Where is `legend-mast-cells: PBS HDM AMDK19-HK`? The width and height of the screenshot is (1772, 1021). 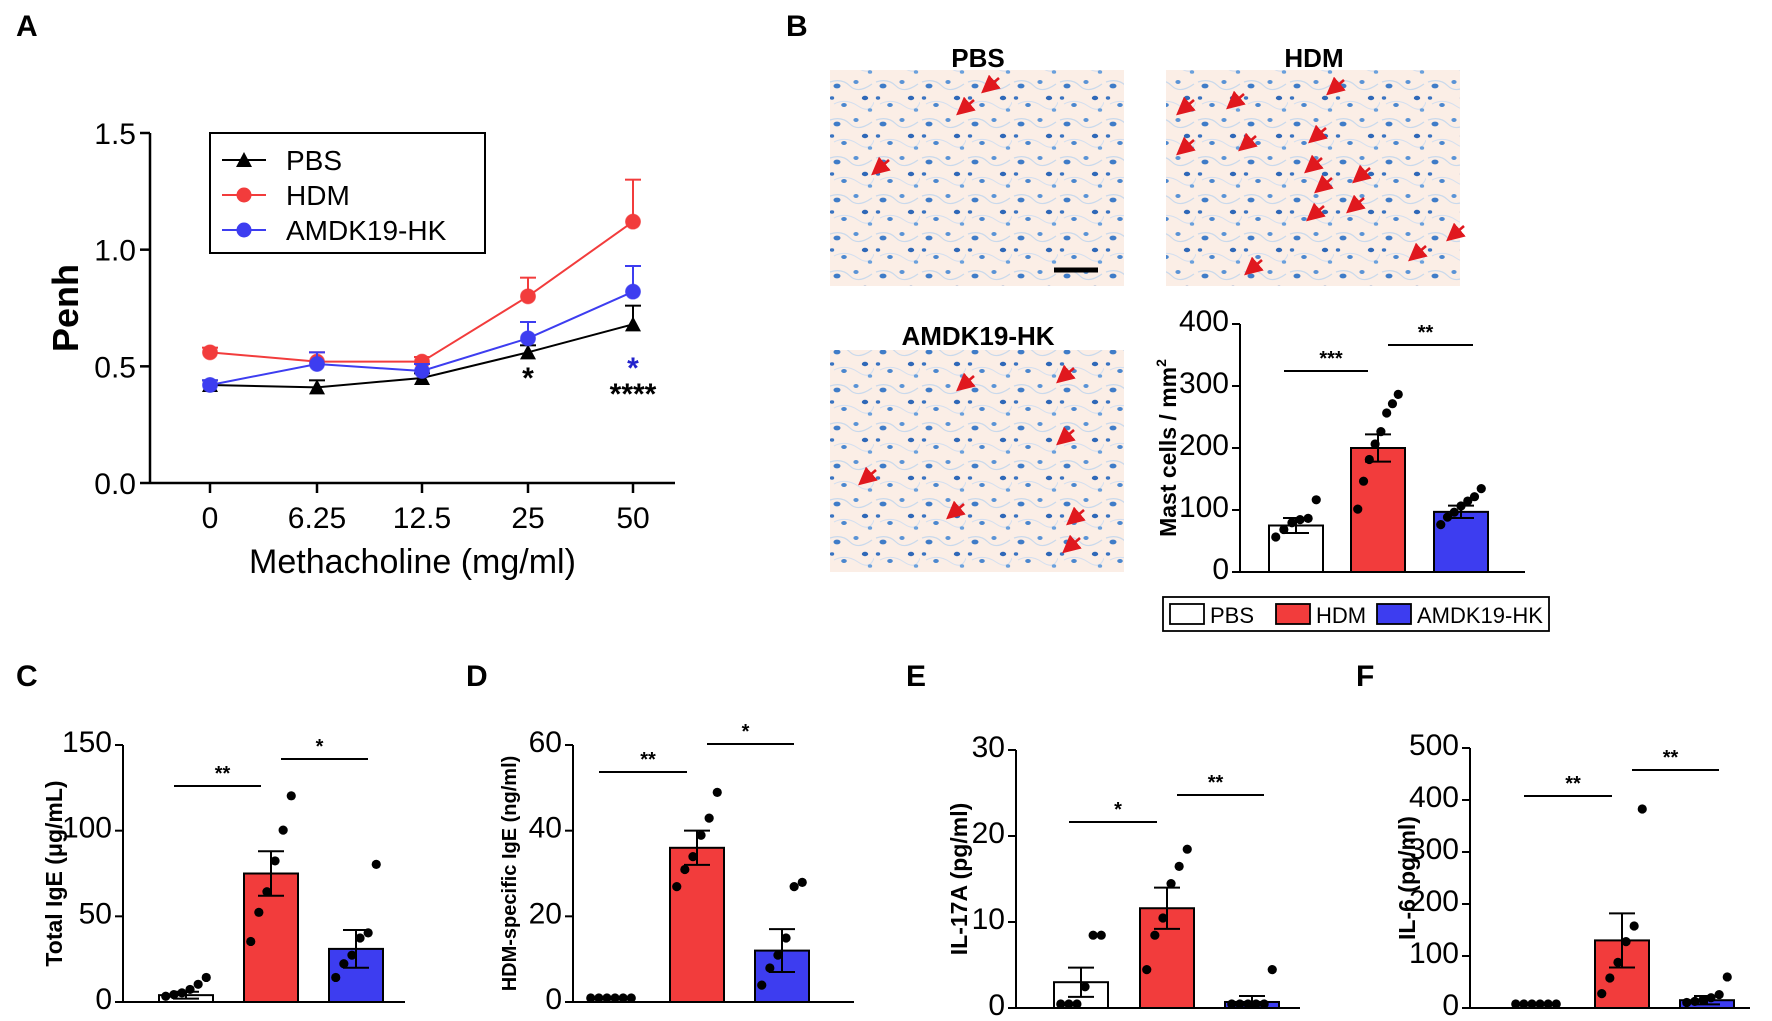 legend-mast-cells: PBS HDM AMDK19-HK is located at coordinates (1356, 614).